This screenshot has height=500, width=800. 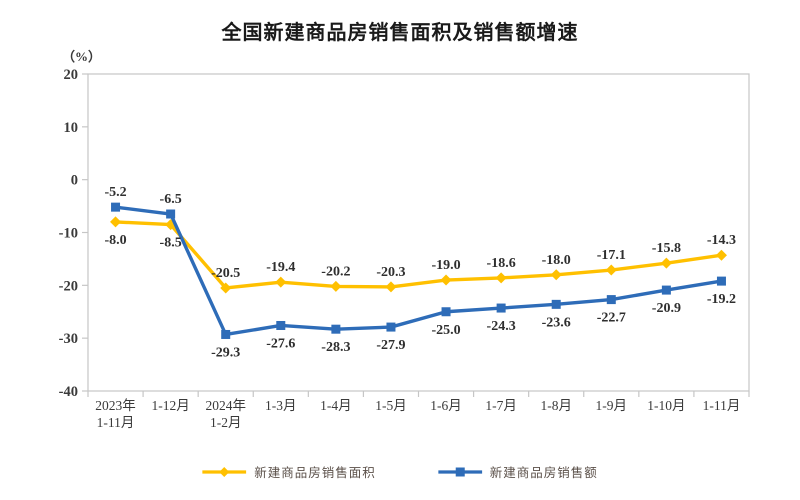 I want to click on data-point-label: -23.6, so click(x=556, y=322).